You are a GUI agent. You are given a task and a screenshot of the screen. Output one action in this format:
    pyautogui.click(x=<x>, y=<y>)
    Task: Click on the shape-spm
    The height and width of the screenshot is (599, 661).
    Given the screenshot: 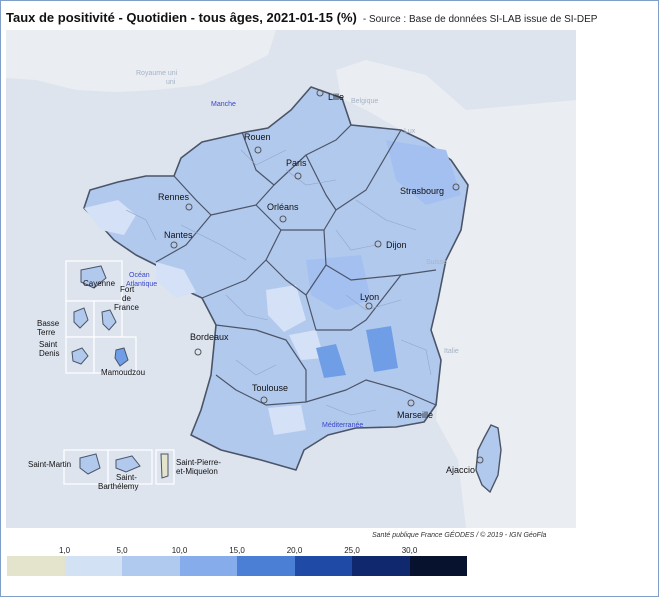 What is the action you would take?
    pyautogui.click(x=164, y=466)
    